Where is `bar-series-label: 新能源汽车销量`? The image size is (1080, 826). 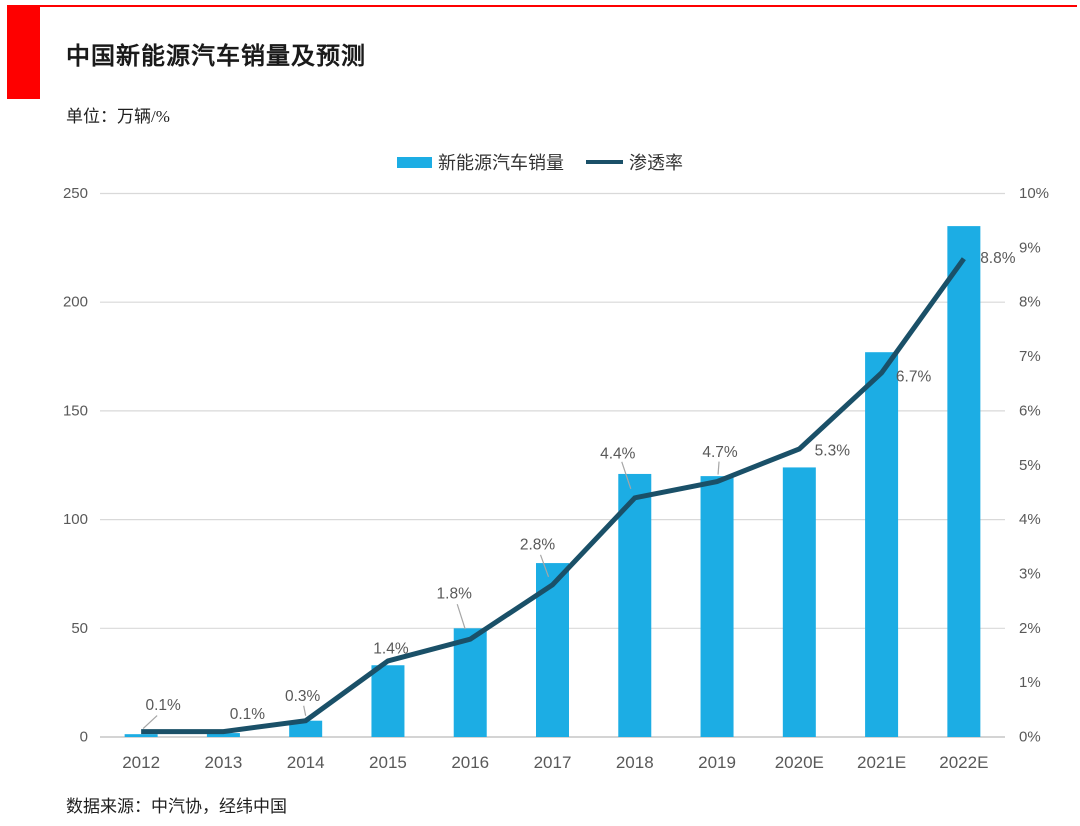 bar-series-label: 新能源汽车销量 is located at coordinates (501, 163).